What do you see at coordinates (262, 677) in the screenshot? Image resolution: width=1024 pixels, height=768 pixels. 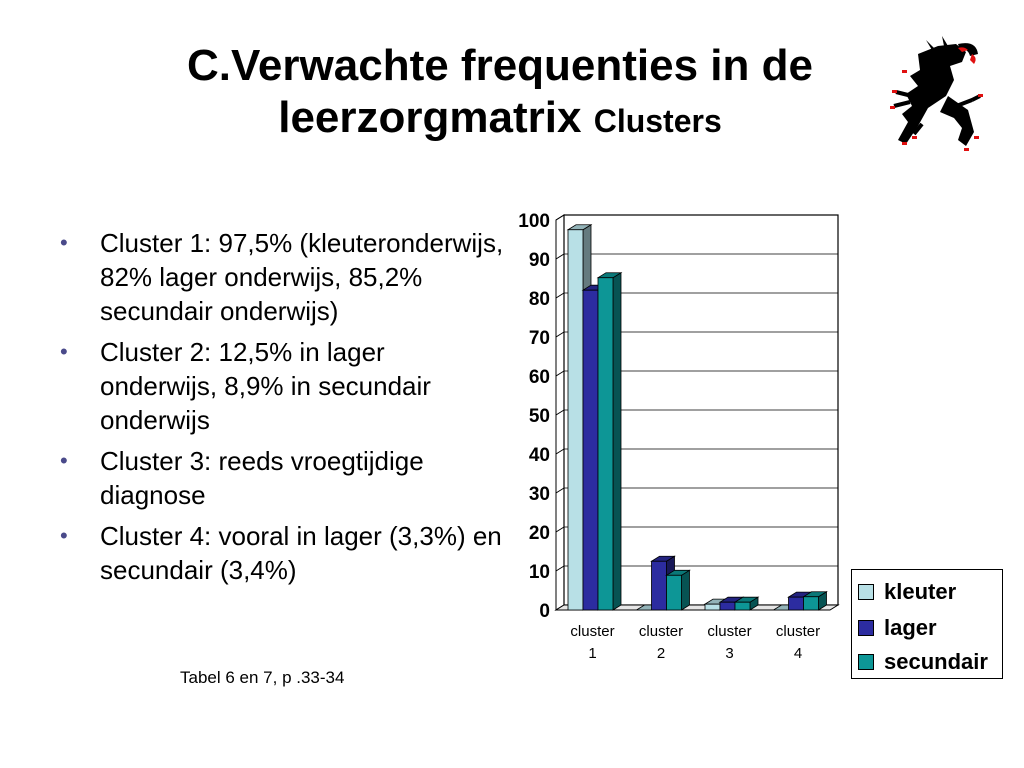 I see `source-note: Tabel 6 en 7, p .33-34` at bounding box center [262, 677].